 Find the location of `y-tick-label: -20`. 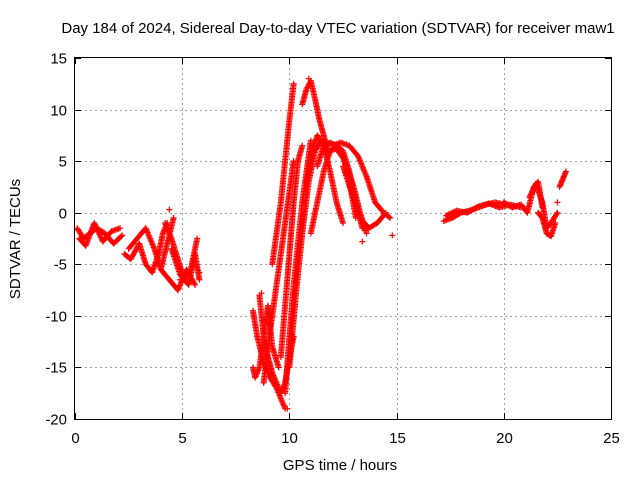

y-tick-label: -20 is located at coordinates (56, 420).